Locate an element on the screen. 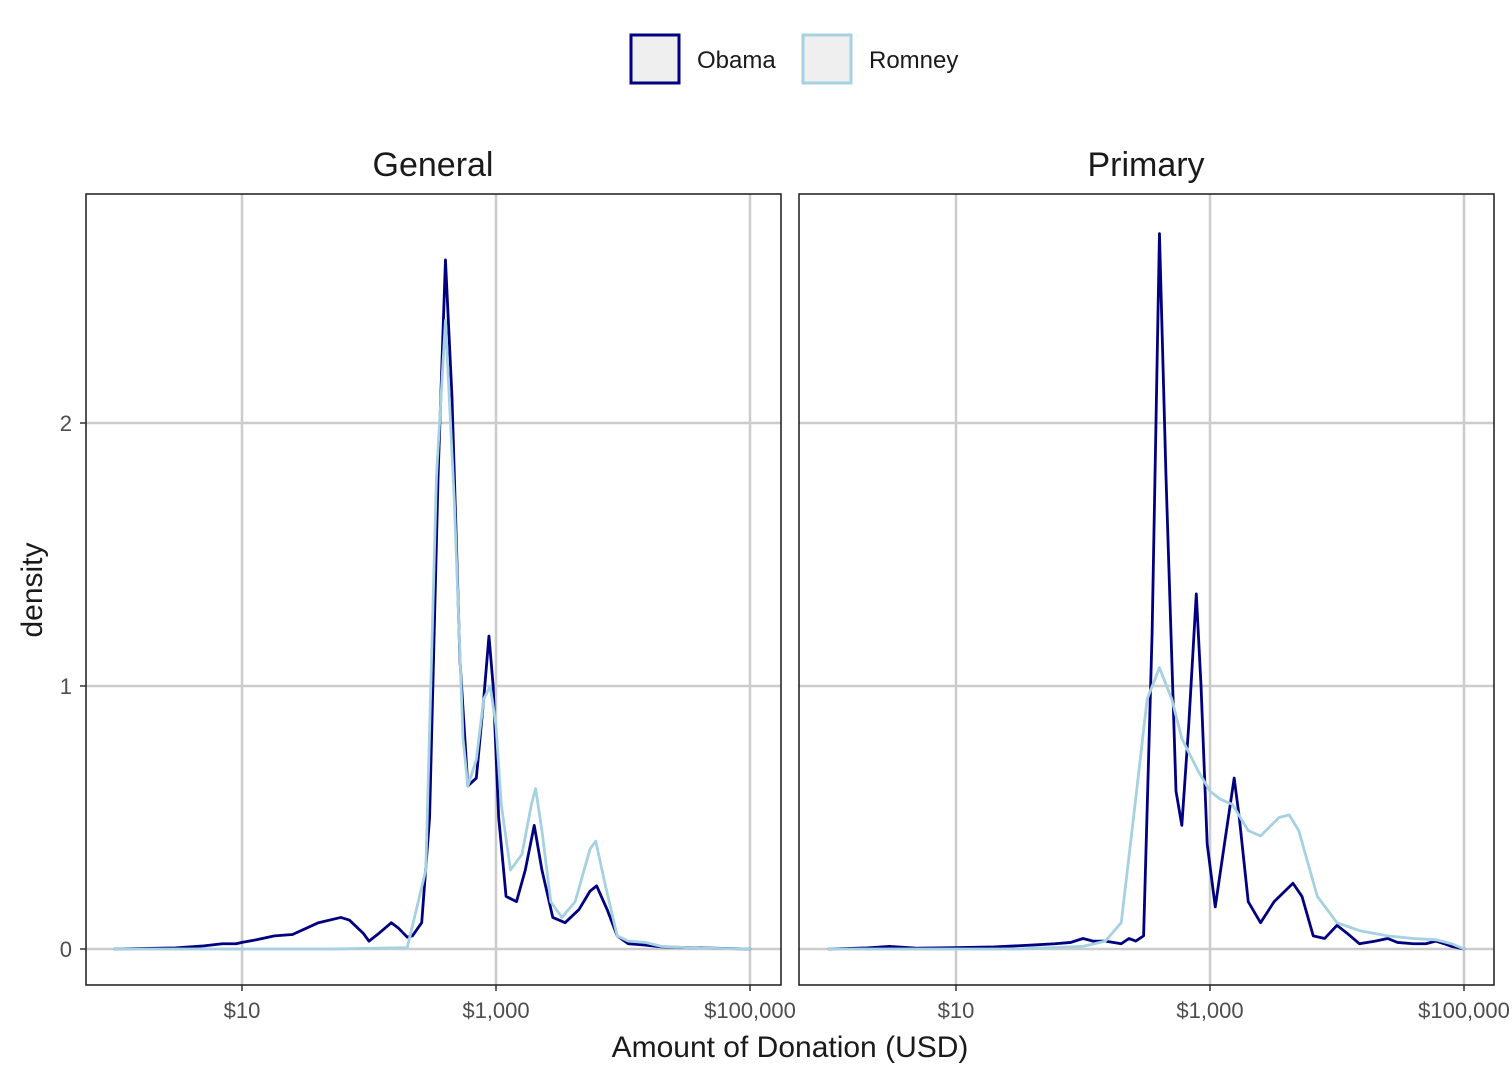 This screenshot has height=1080, width=1512. panel-title-general: General is located at coordinates (433, 165).